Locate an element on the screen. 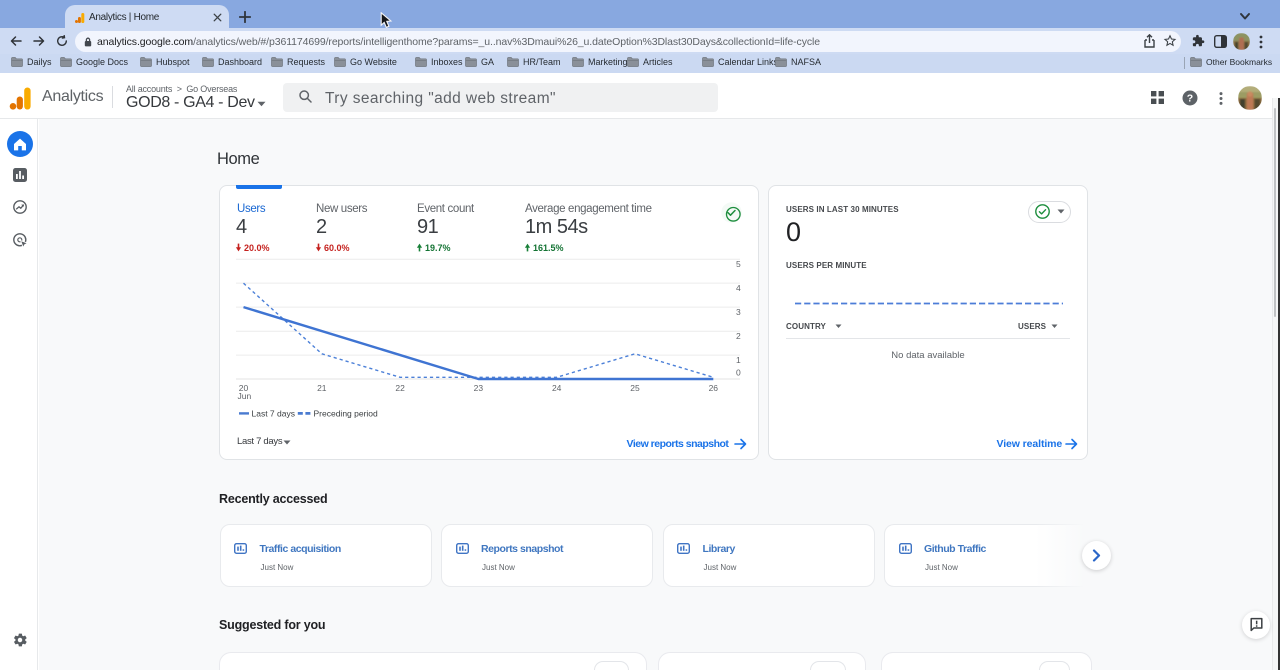 This screenshot has height=670, width=1280. svg-text: 24 is located at coordinates (557, 388).